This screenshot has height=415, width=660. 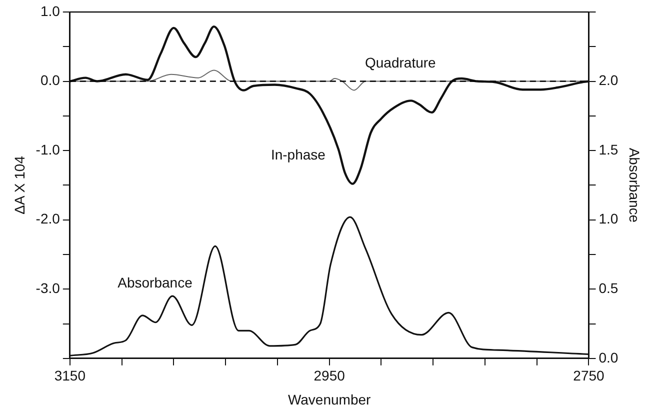 What do you see at coordinates (330, 399) in the screenshot?
I see `x-axis-title: Wavenumber` at bounding box center [330, 399].